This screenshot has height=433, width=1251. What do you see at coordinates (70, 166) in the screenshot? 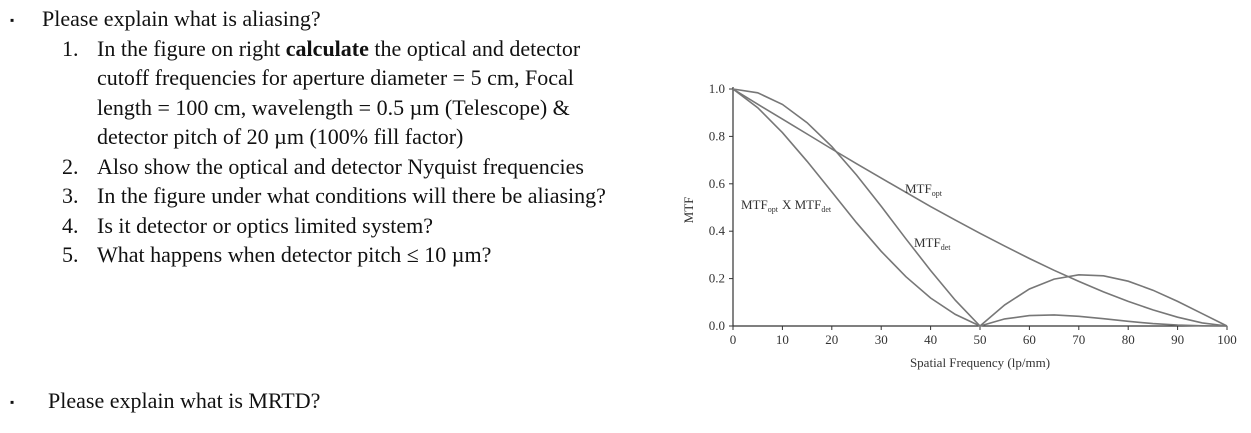
I see `item-number: 2.` at bounding box center [70, 166].